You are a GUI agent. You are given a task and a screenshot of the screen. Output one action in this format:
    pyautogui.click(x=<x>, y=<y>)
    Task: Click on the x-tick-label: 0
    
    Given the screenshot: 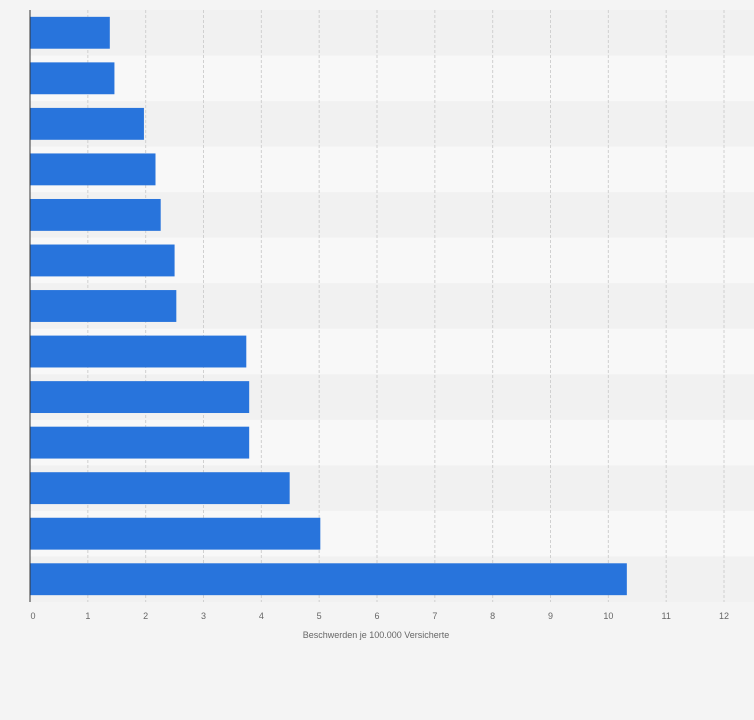 What is the action you would take?
    pyautogui.click(x=32, y=616)
    